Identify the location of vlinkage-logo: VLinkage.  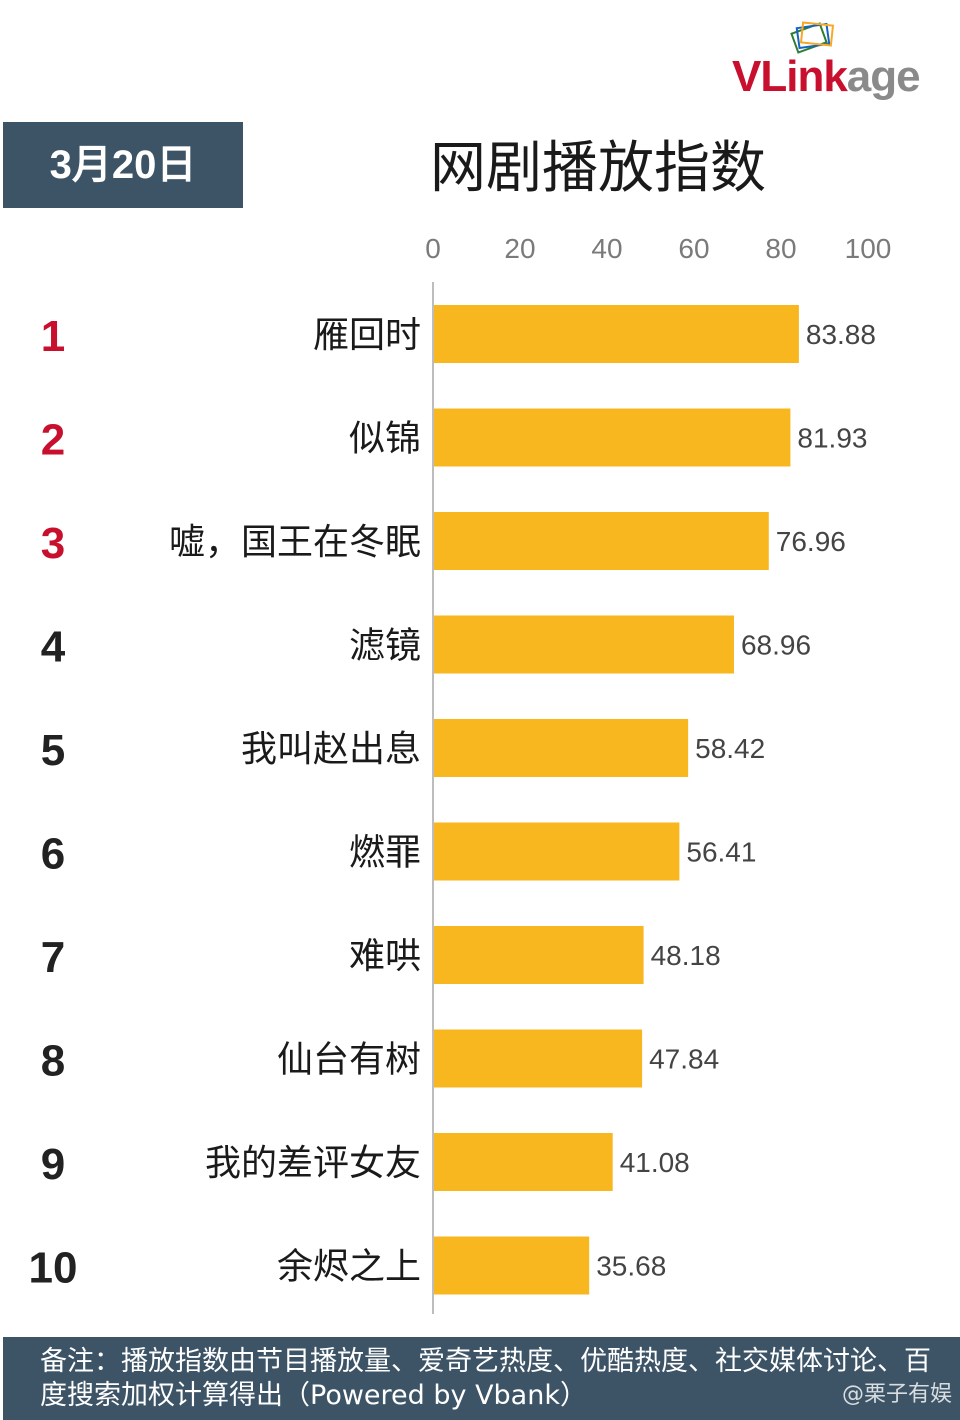
(842, 59).